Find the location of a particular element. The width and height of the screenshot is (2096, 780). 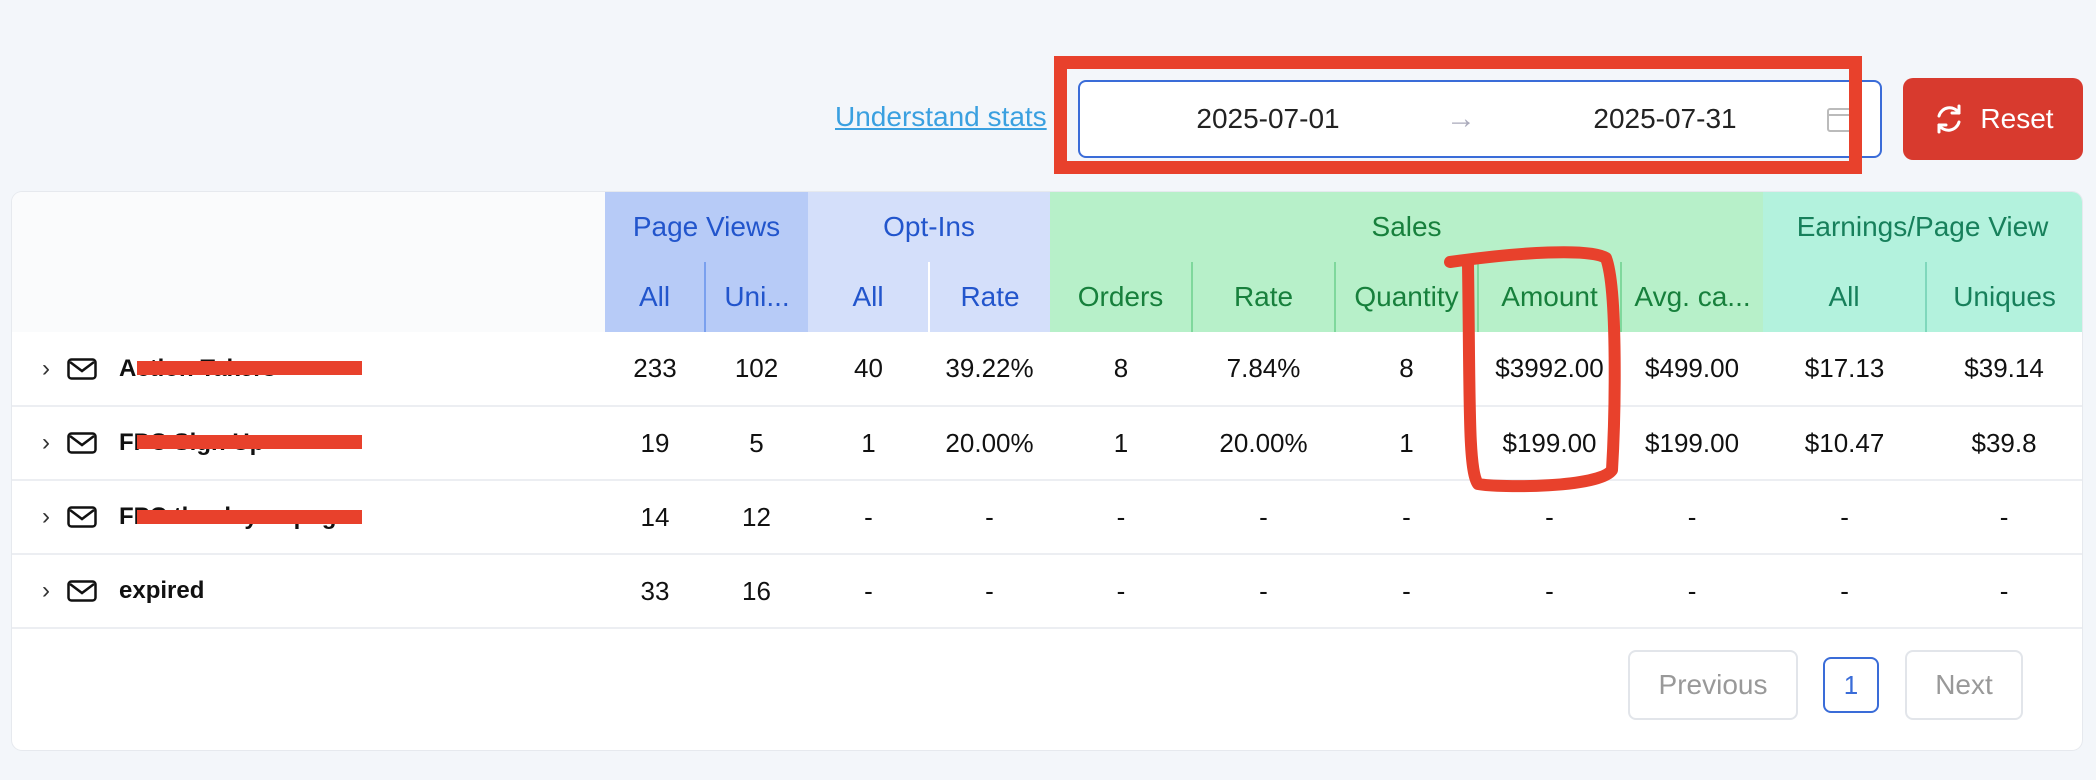

col-sales-amount: Amount is located at coordinates (1549, 297).